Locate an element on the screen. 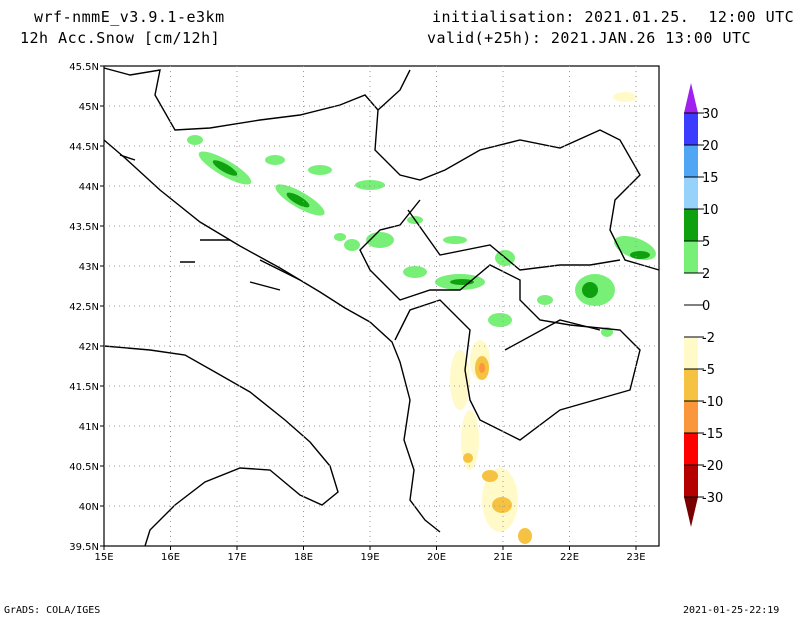 The width and height of the screenshot is (800, 618). lon-label: 16E is located at coordinates (170, 557).